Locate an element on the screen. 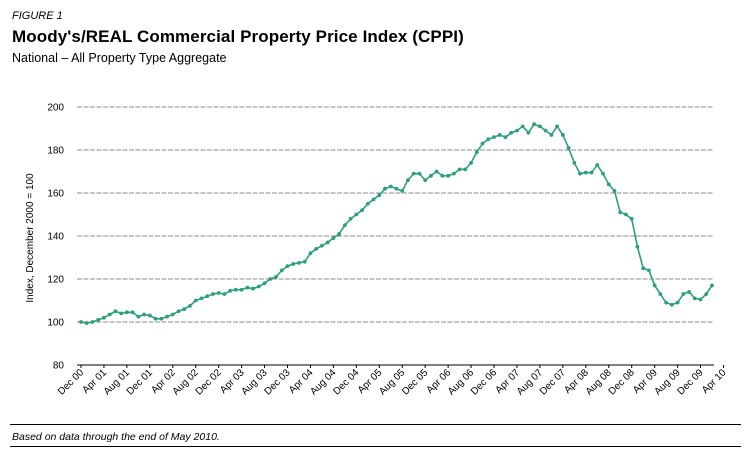 Image resolution: width=749 pixels, height=450 pixels. x-tick-label: Dec 09 is located at coordinates (690, 382).